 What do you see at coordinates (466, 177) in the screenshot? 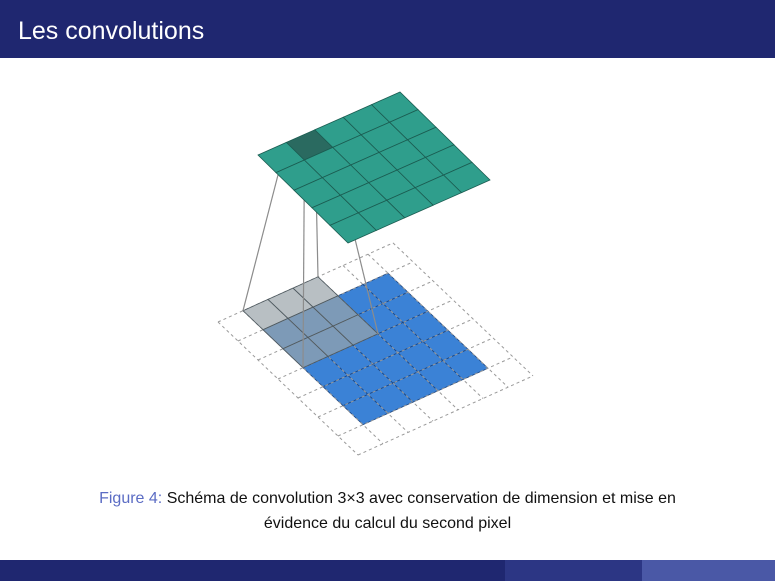
I see `output-cell` at bounding box center [466, 177].